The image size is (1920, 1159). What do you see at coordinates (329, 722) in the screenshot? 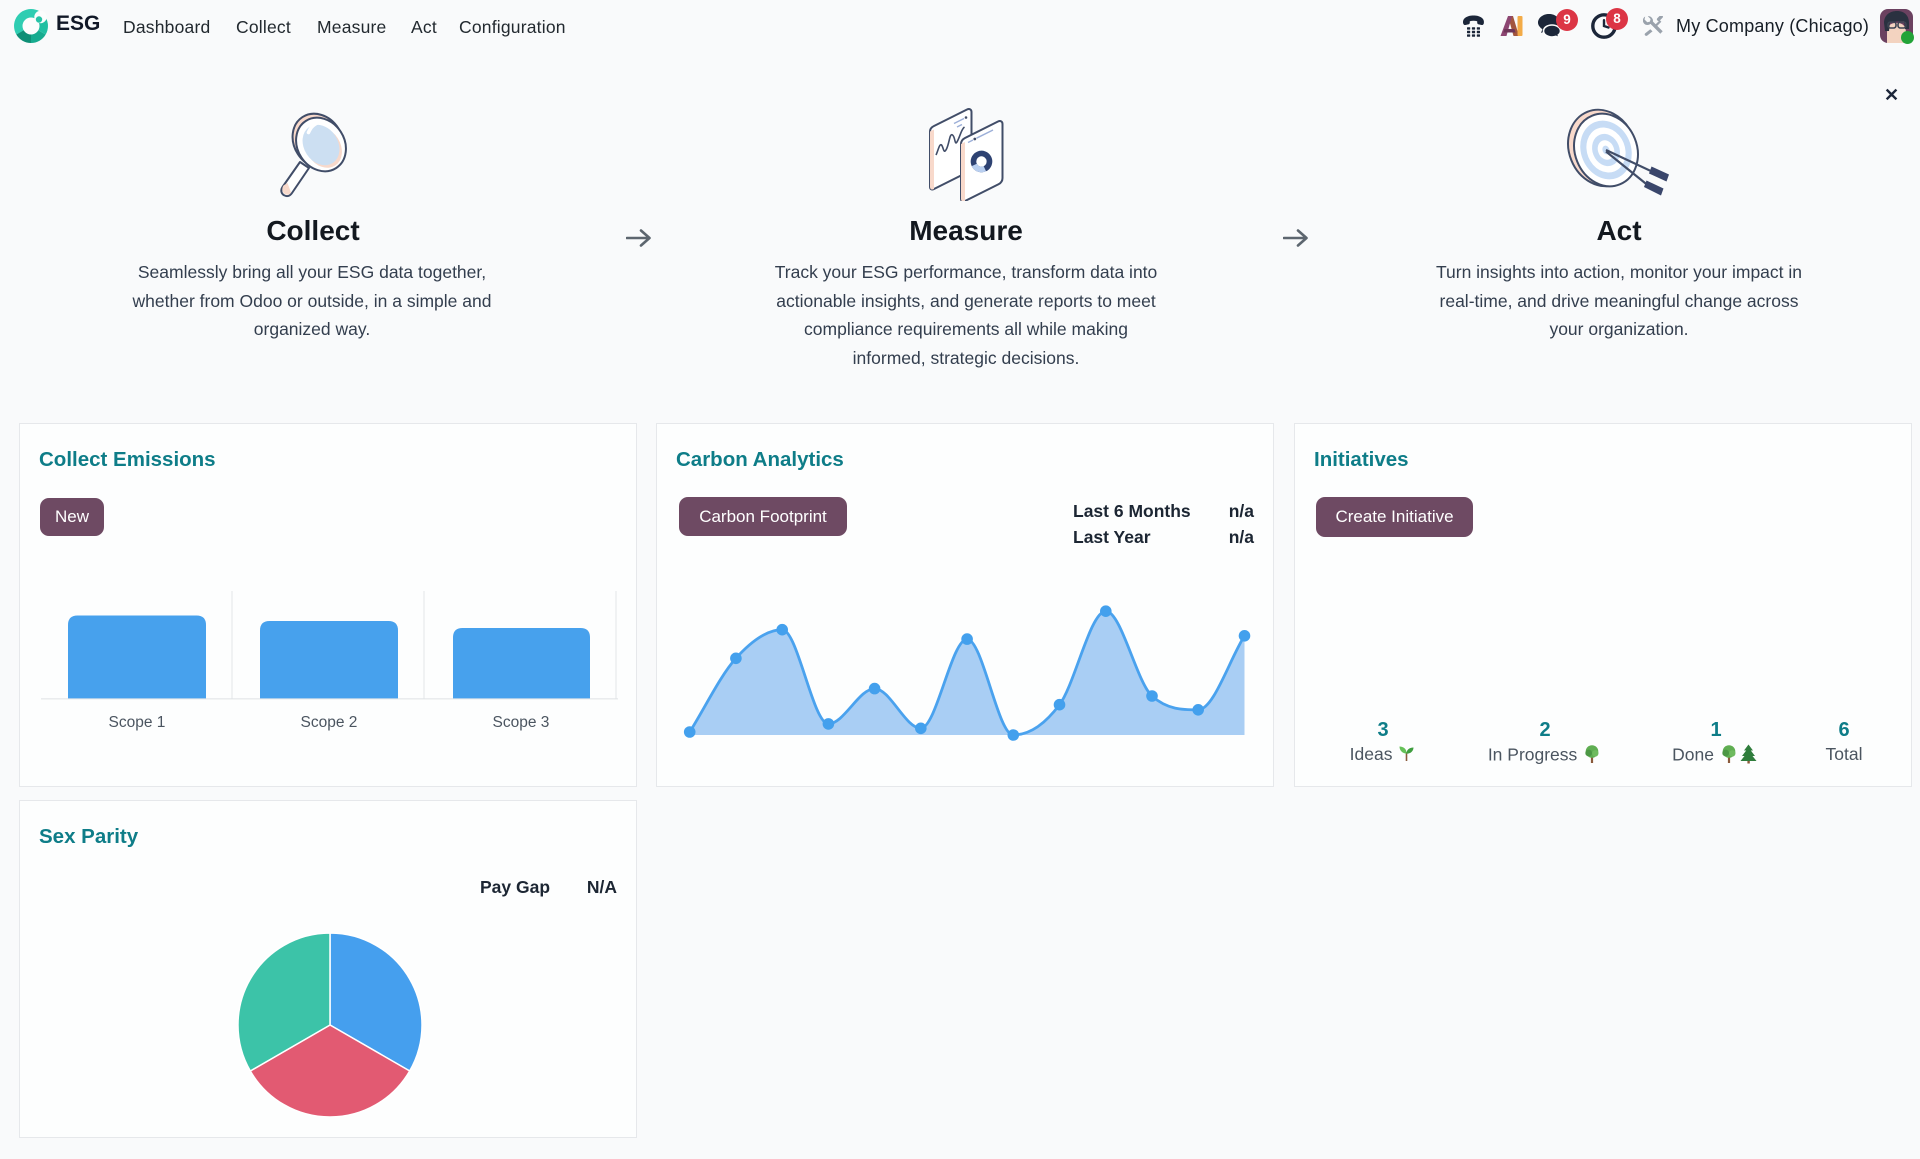
I see `svg-text: Scope 2` at bounding box center [329, 722].